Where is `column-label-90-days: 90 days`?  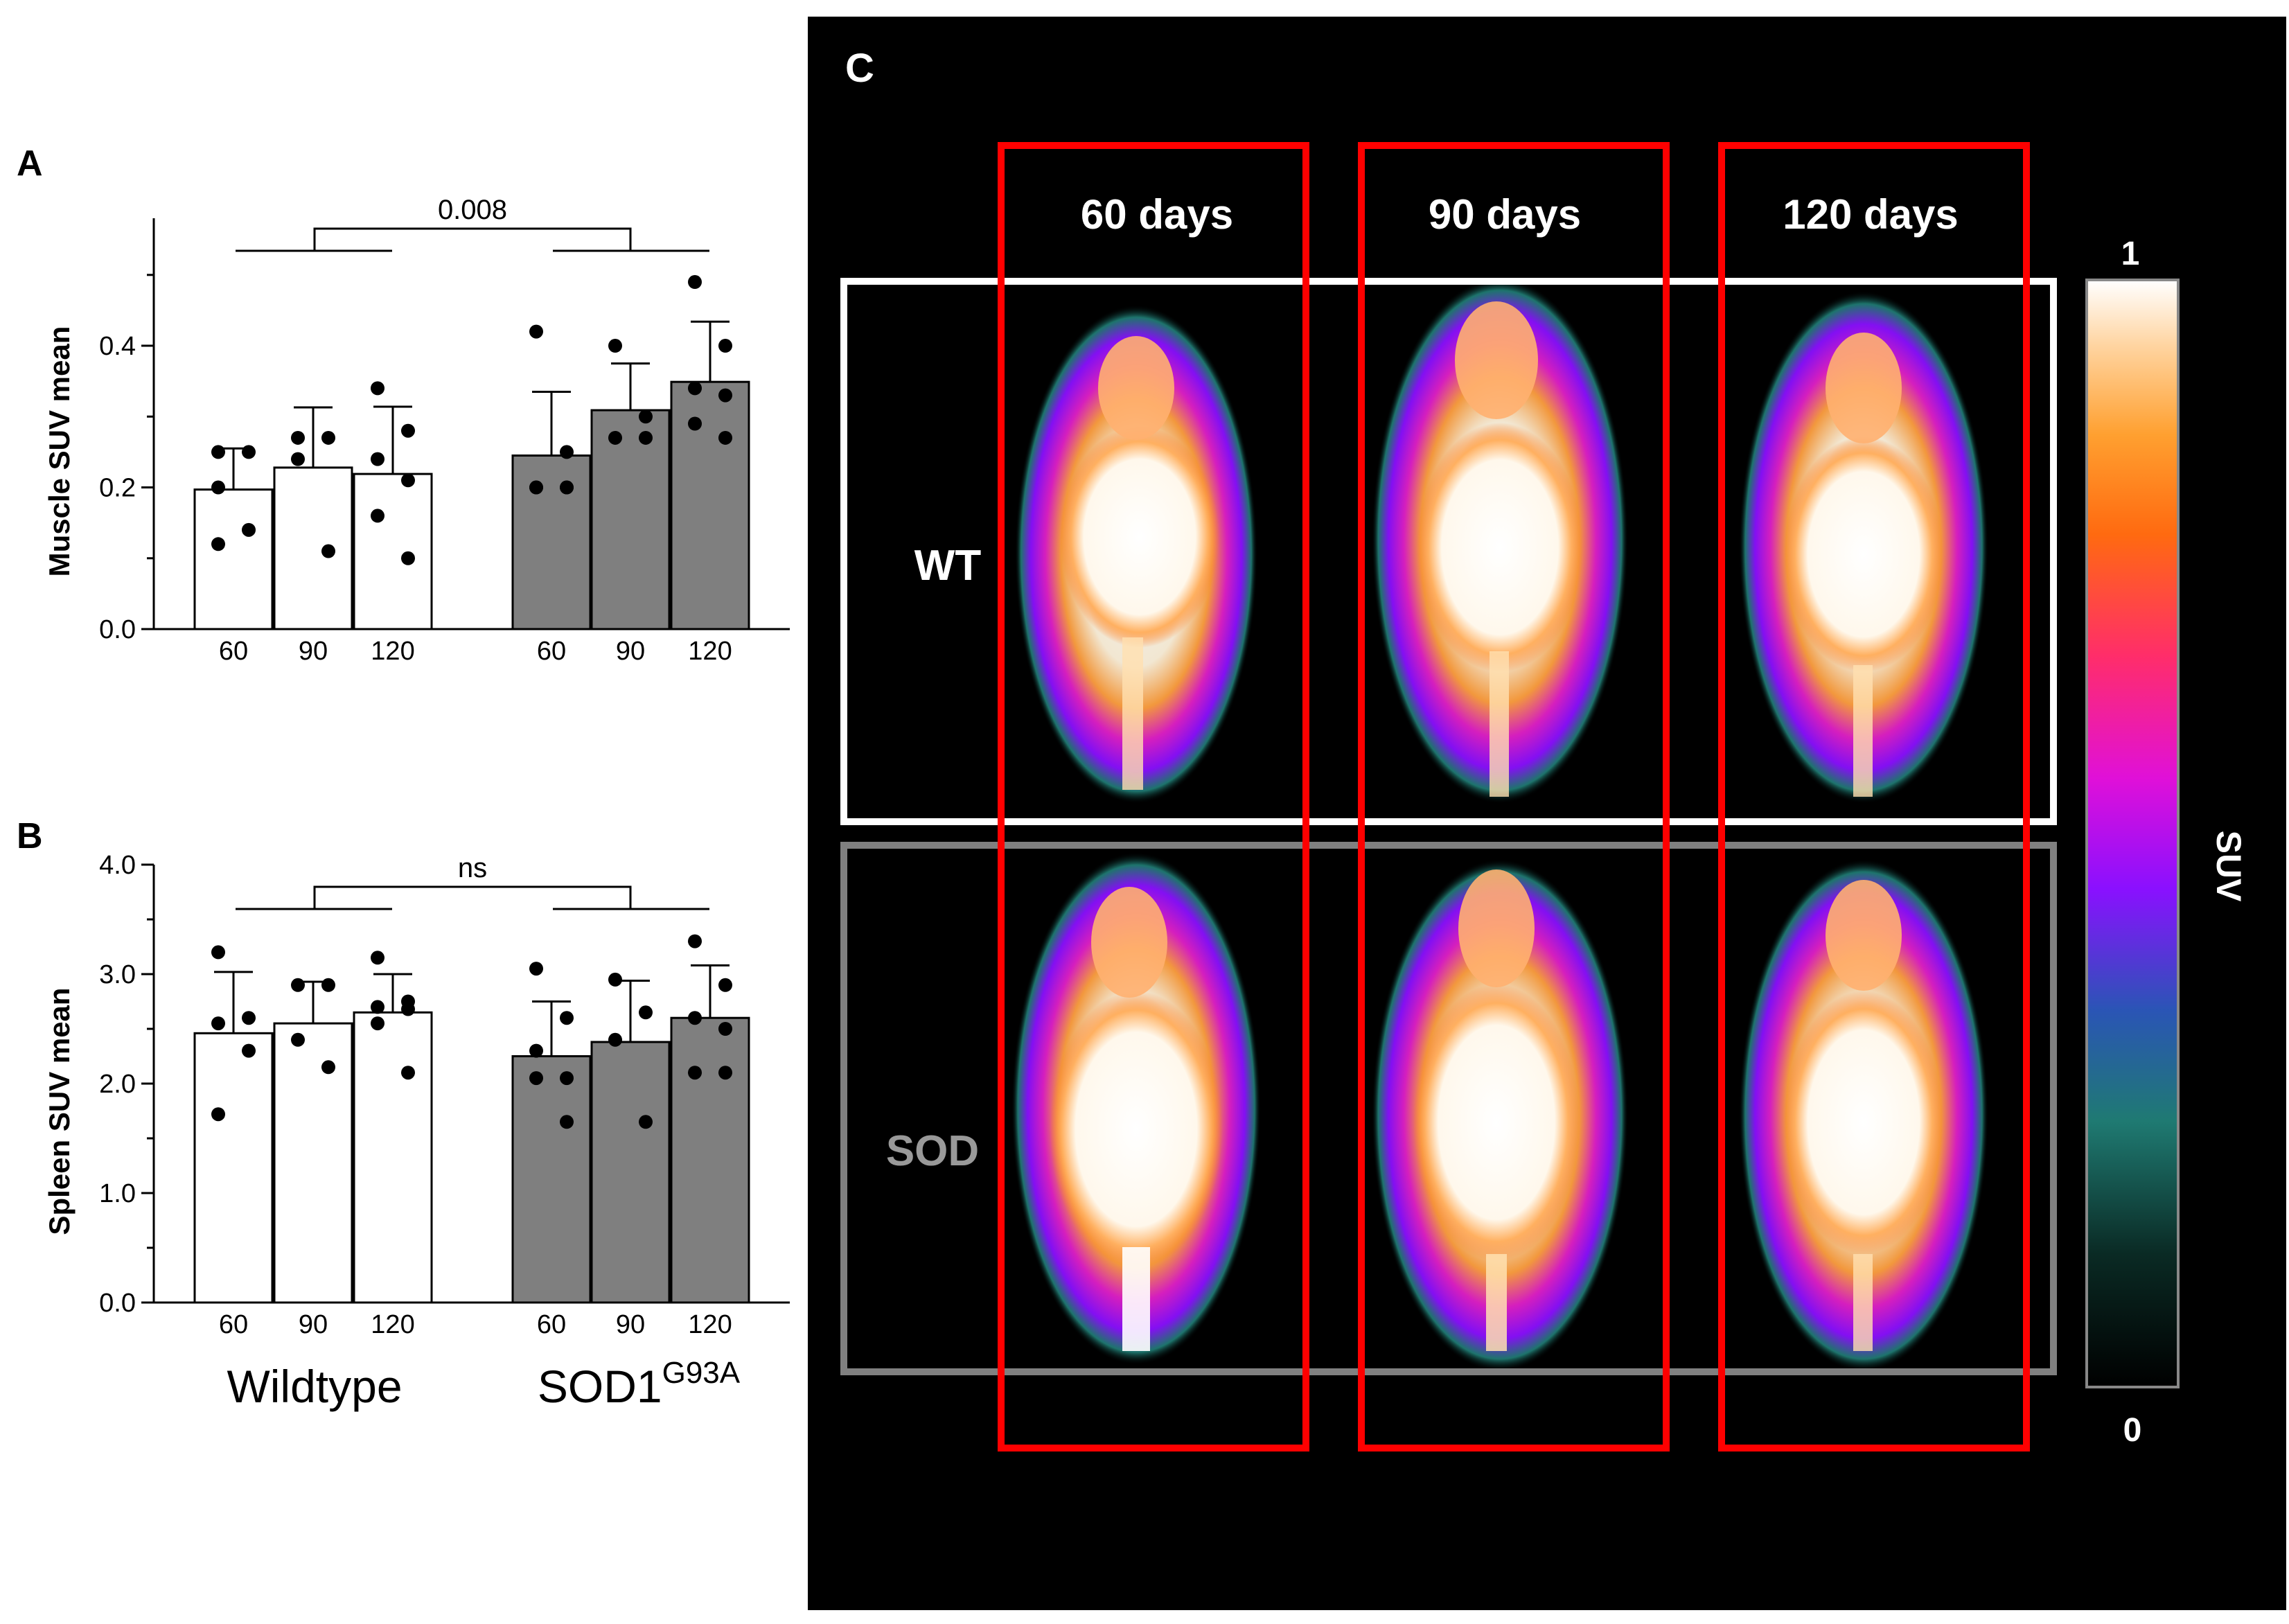 column-label-90-days: 90 days is located at coordinates (1505, 214).